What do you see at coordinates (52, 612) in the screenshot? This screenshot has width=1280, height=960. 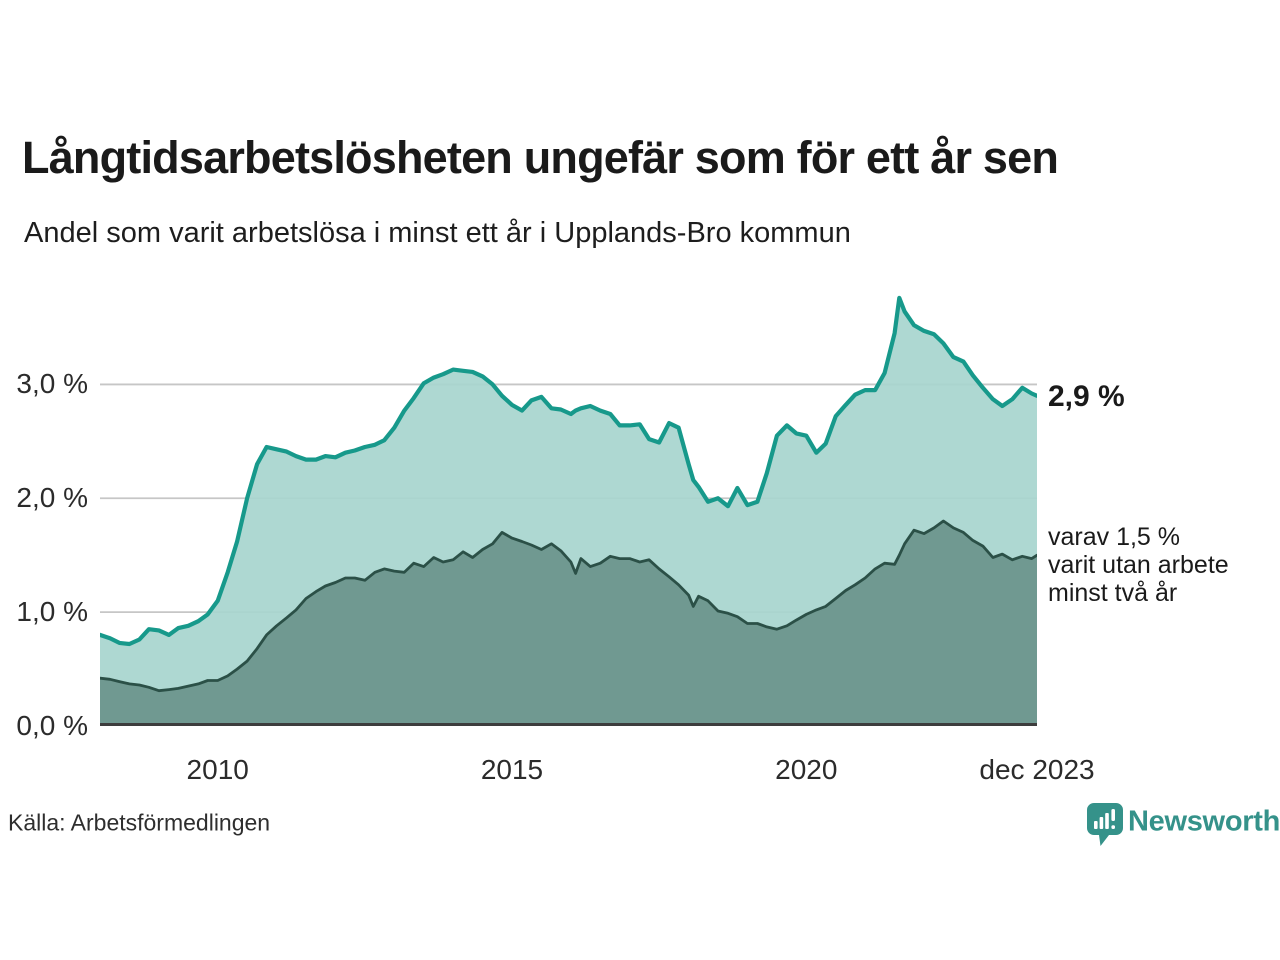 I see `y-tick-1: 1,0 %` at bounding box center [52, 612].